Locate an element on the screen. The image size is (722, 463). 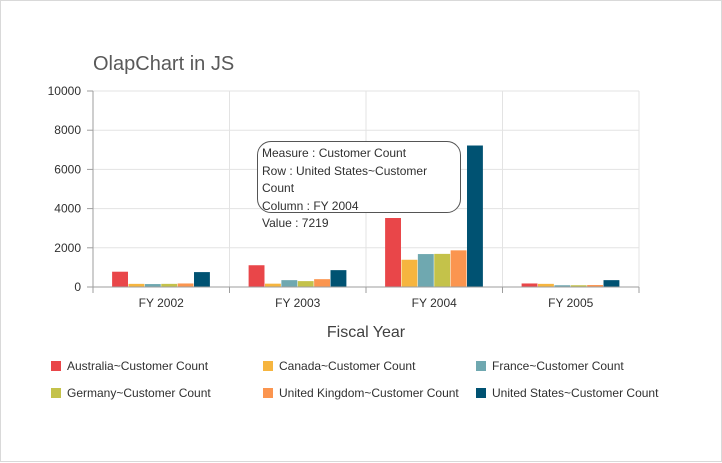
legend-item: United Kingdom~Customer Count is located at coordinates (361, 393).